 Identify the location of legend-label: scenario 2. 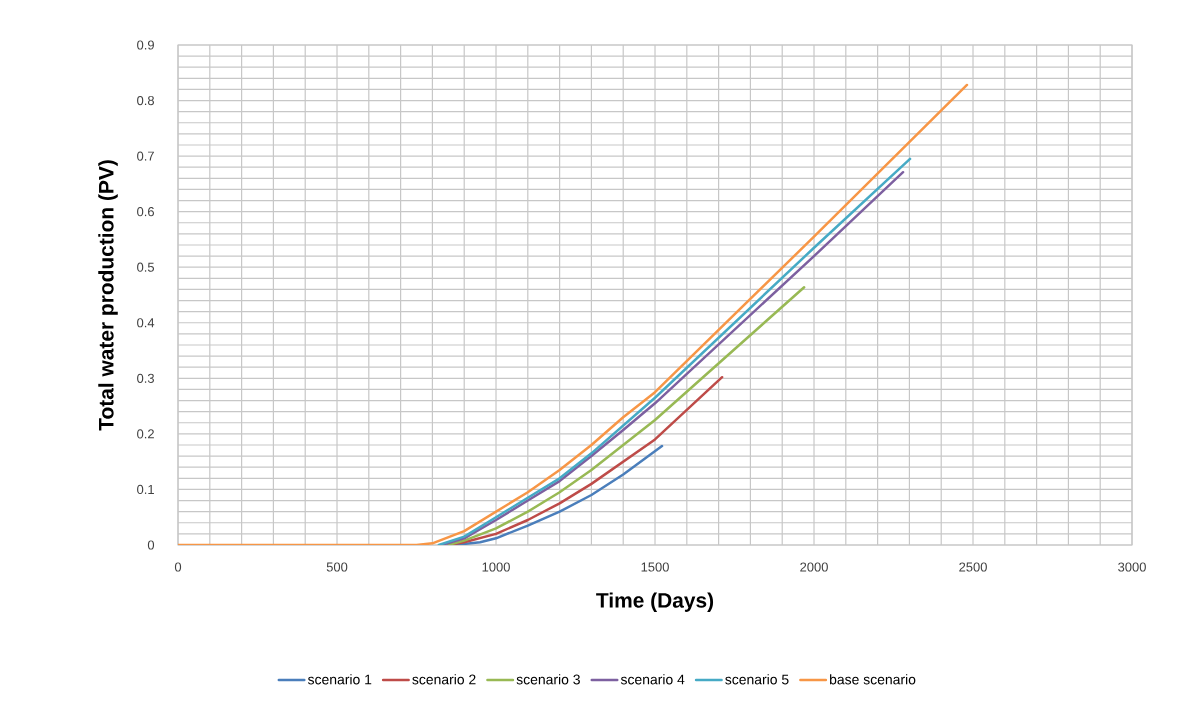
(444, 679).